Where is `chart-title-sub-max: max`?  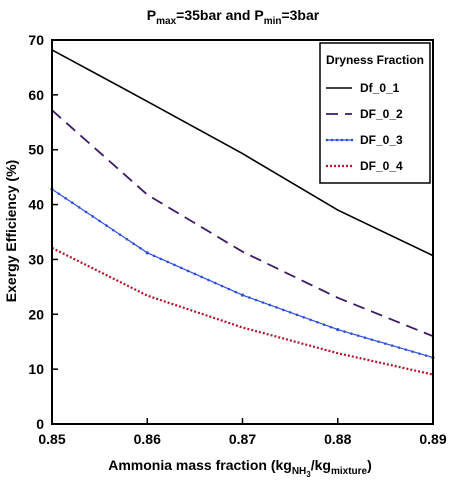 chart-title-sub-max: max is located at coordinates (166, 21).